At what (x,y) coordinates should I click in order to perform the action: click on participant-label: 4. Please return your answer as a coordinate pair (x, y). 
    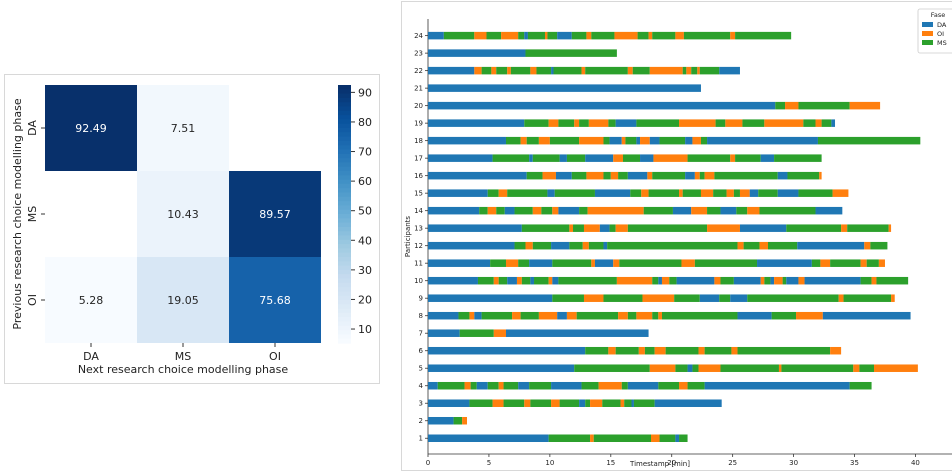
    Looking at the image, I should click on (421, 386).